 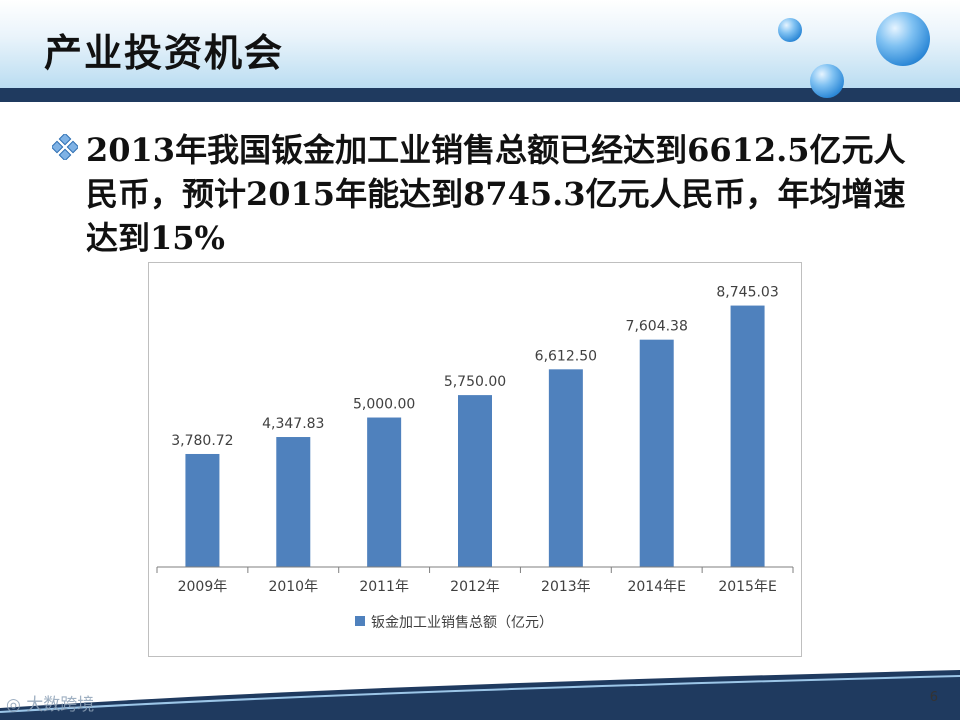 I want to click on data-label-0: 3,780.72, so click(x=202, y=441).